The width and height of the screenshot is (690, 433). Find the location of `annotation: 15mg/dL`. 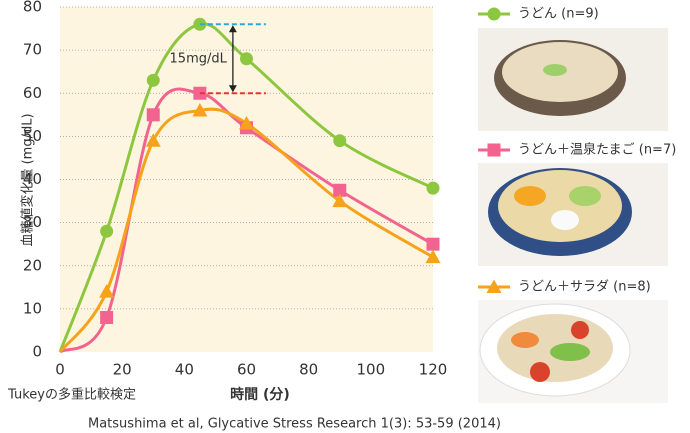

annotation: 15mg/dL is located at coordinates (199, 58).